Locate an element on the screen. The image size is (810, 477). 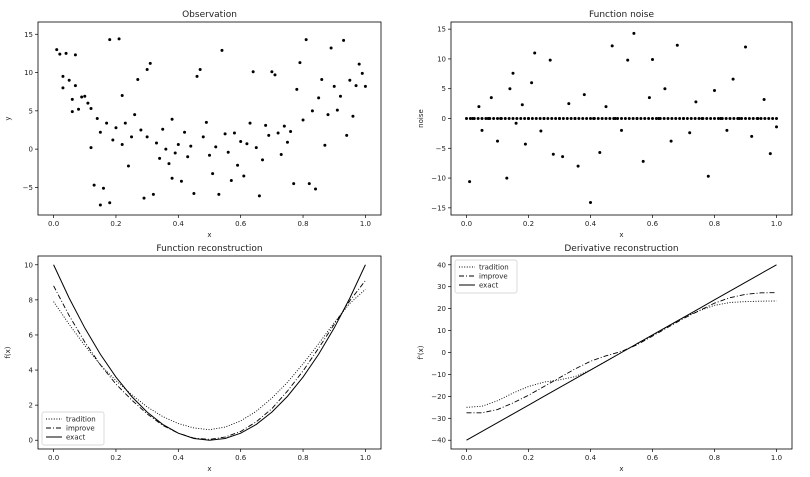
chart-title: Derivative reconstruction is located at coordinates (621, 249).